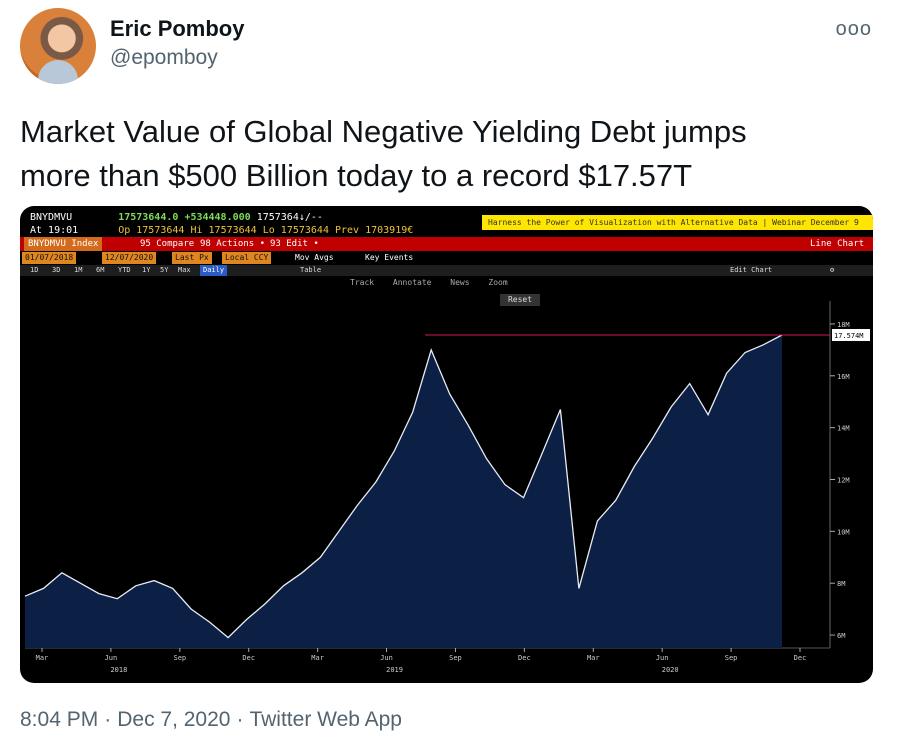  What do you see at coordinates (167, 244) in the screenshot?
I see `compare-menu: 95 Compare` at bounding box center [167, 244].